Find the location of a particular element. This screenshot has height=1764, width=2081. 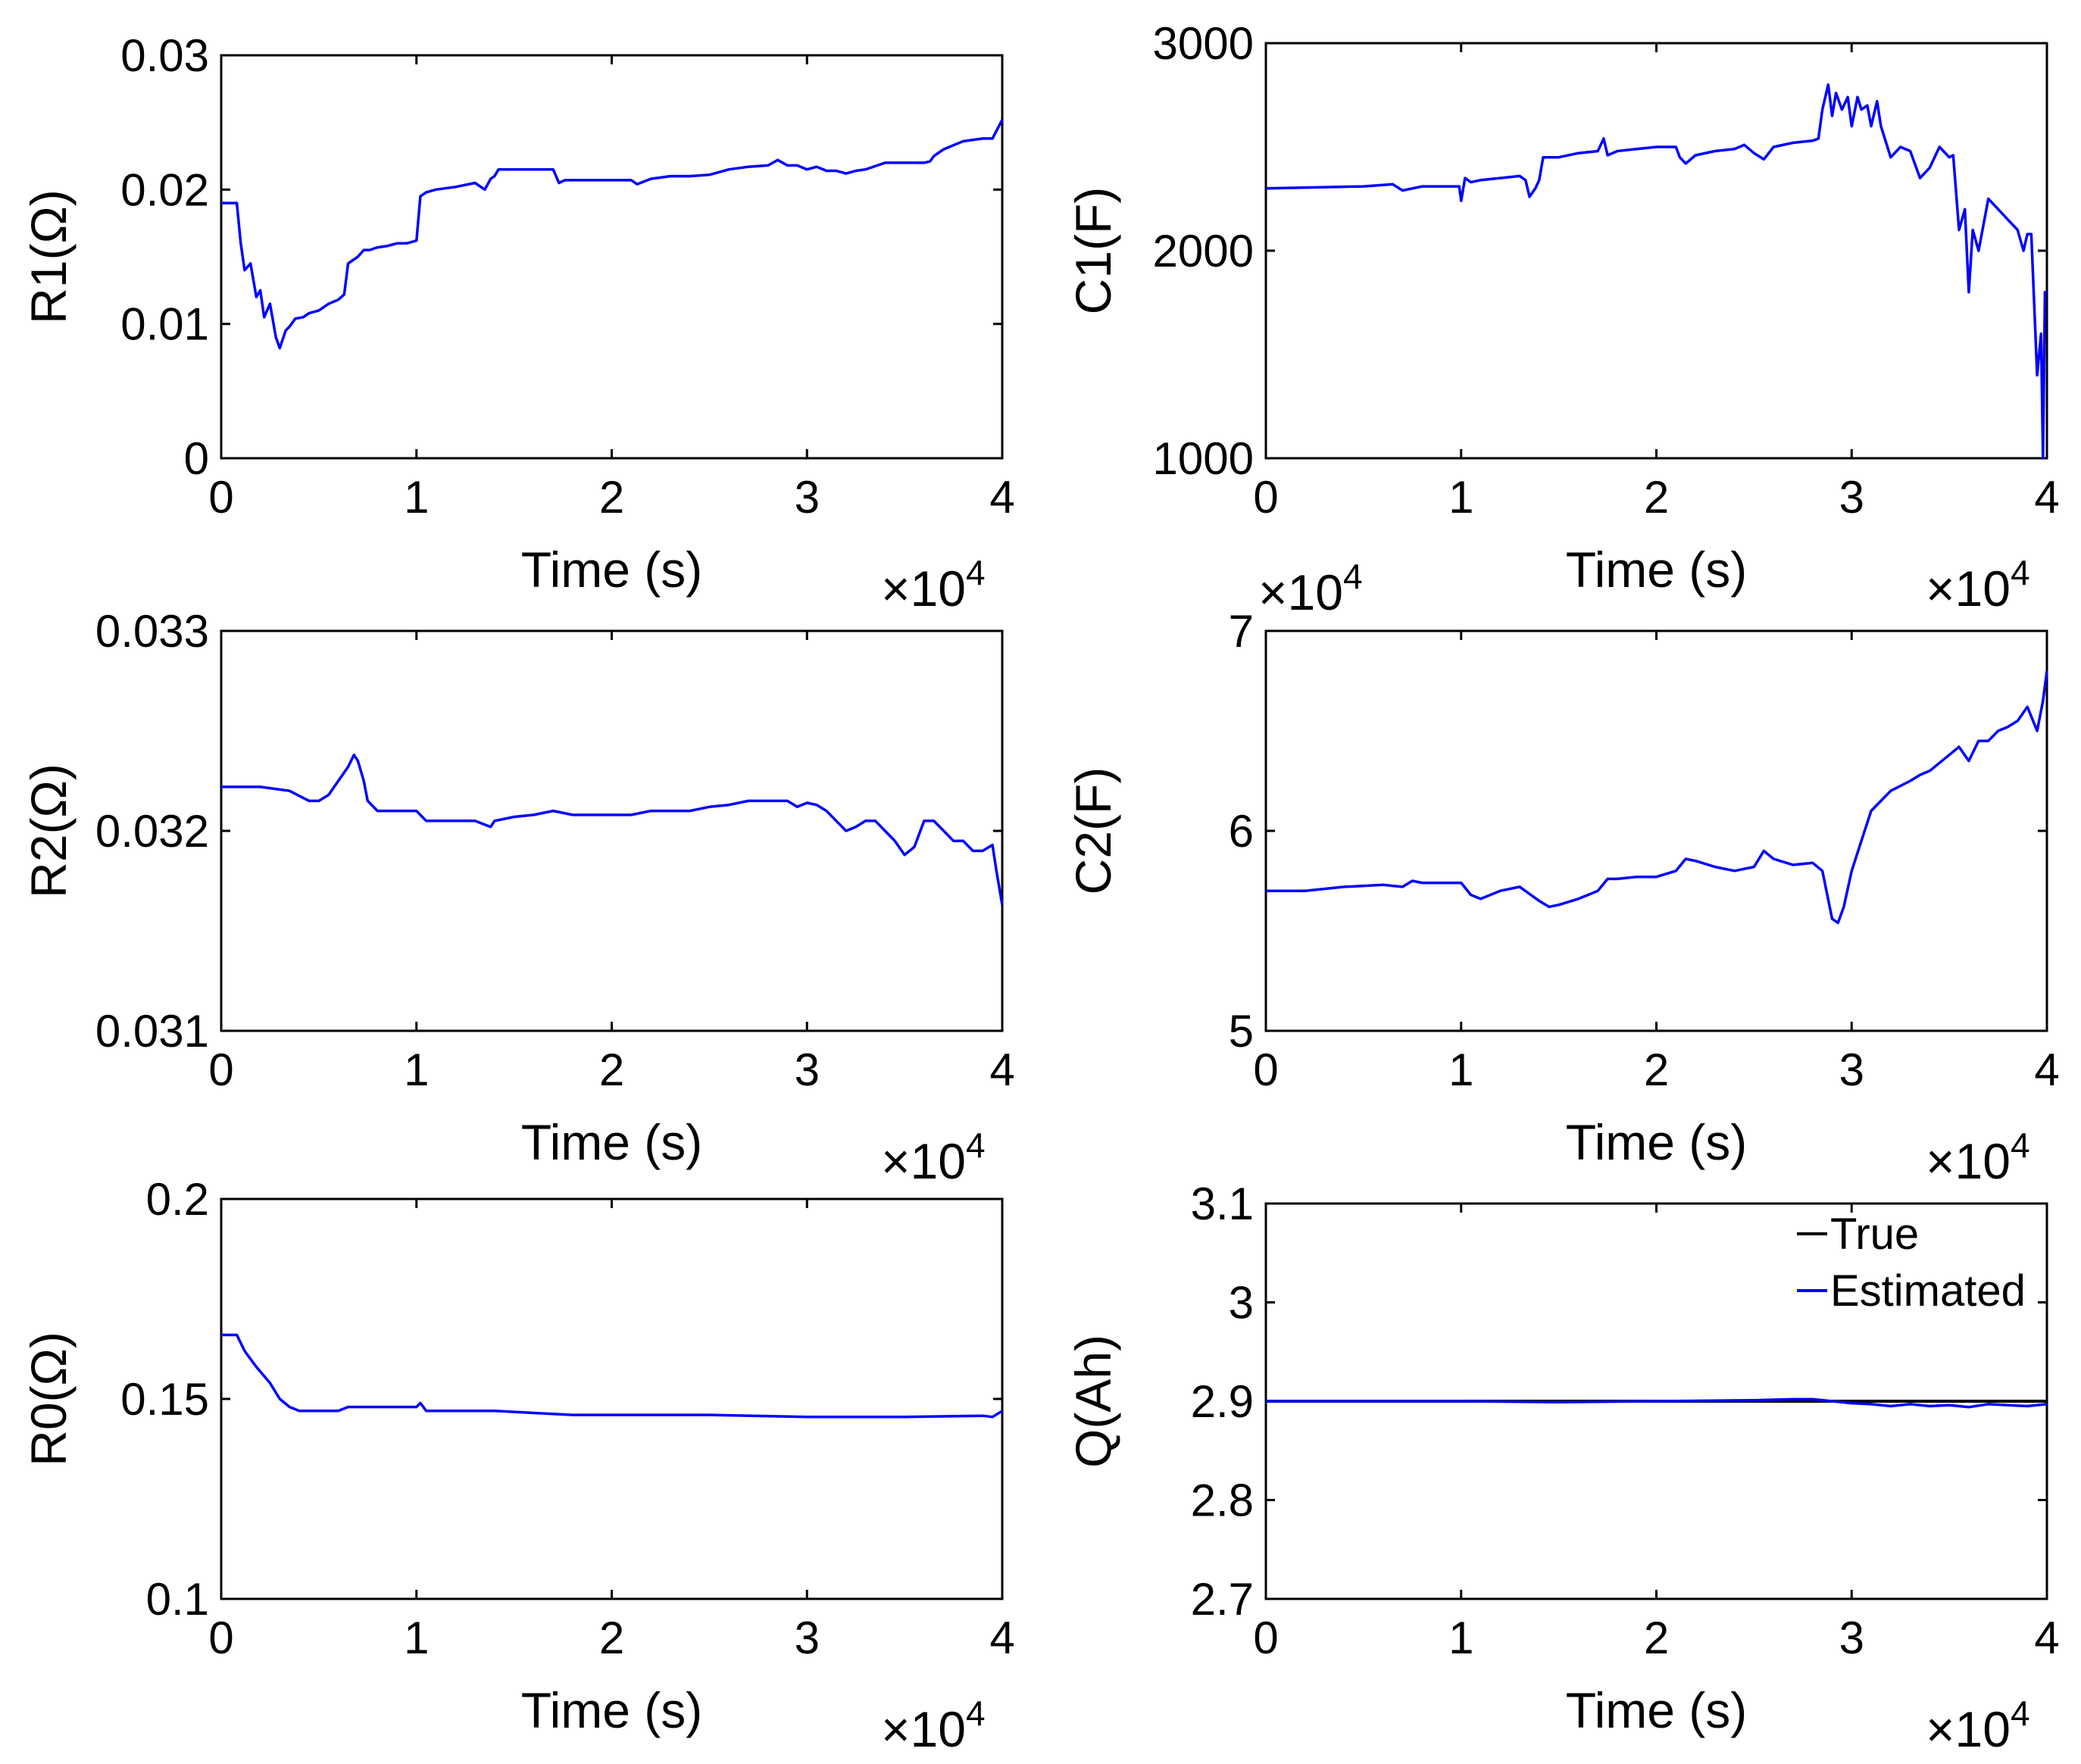

y-tick-label: 7 is located at coordinates (1241, 631).